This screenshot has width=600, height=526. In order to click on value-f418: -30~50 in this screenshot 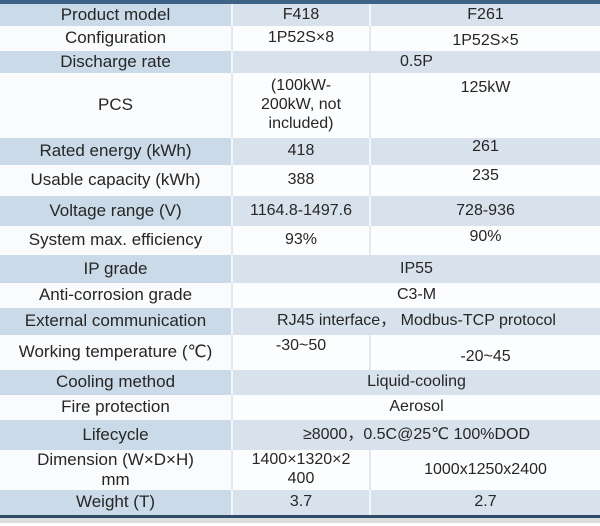, I will do `click(300, 352)`.